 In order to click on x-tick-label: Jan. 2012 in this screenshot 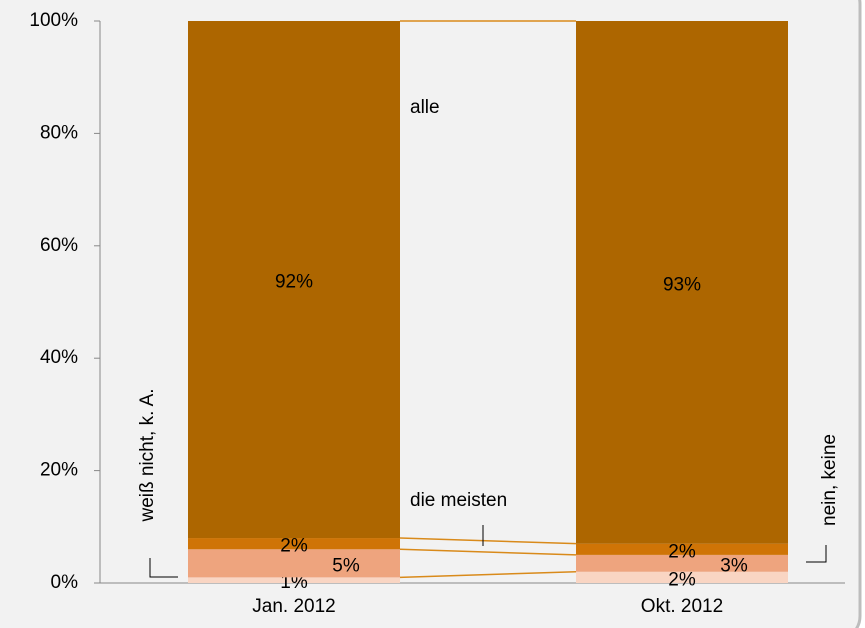, I will do `click(293, 606)`.